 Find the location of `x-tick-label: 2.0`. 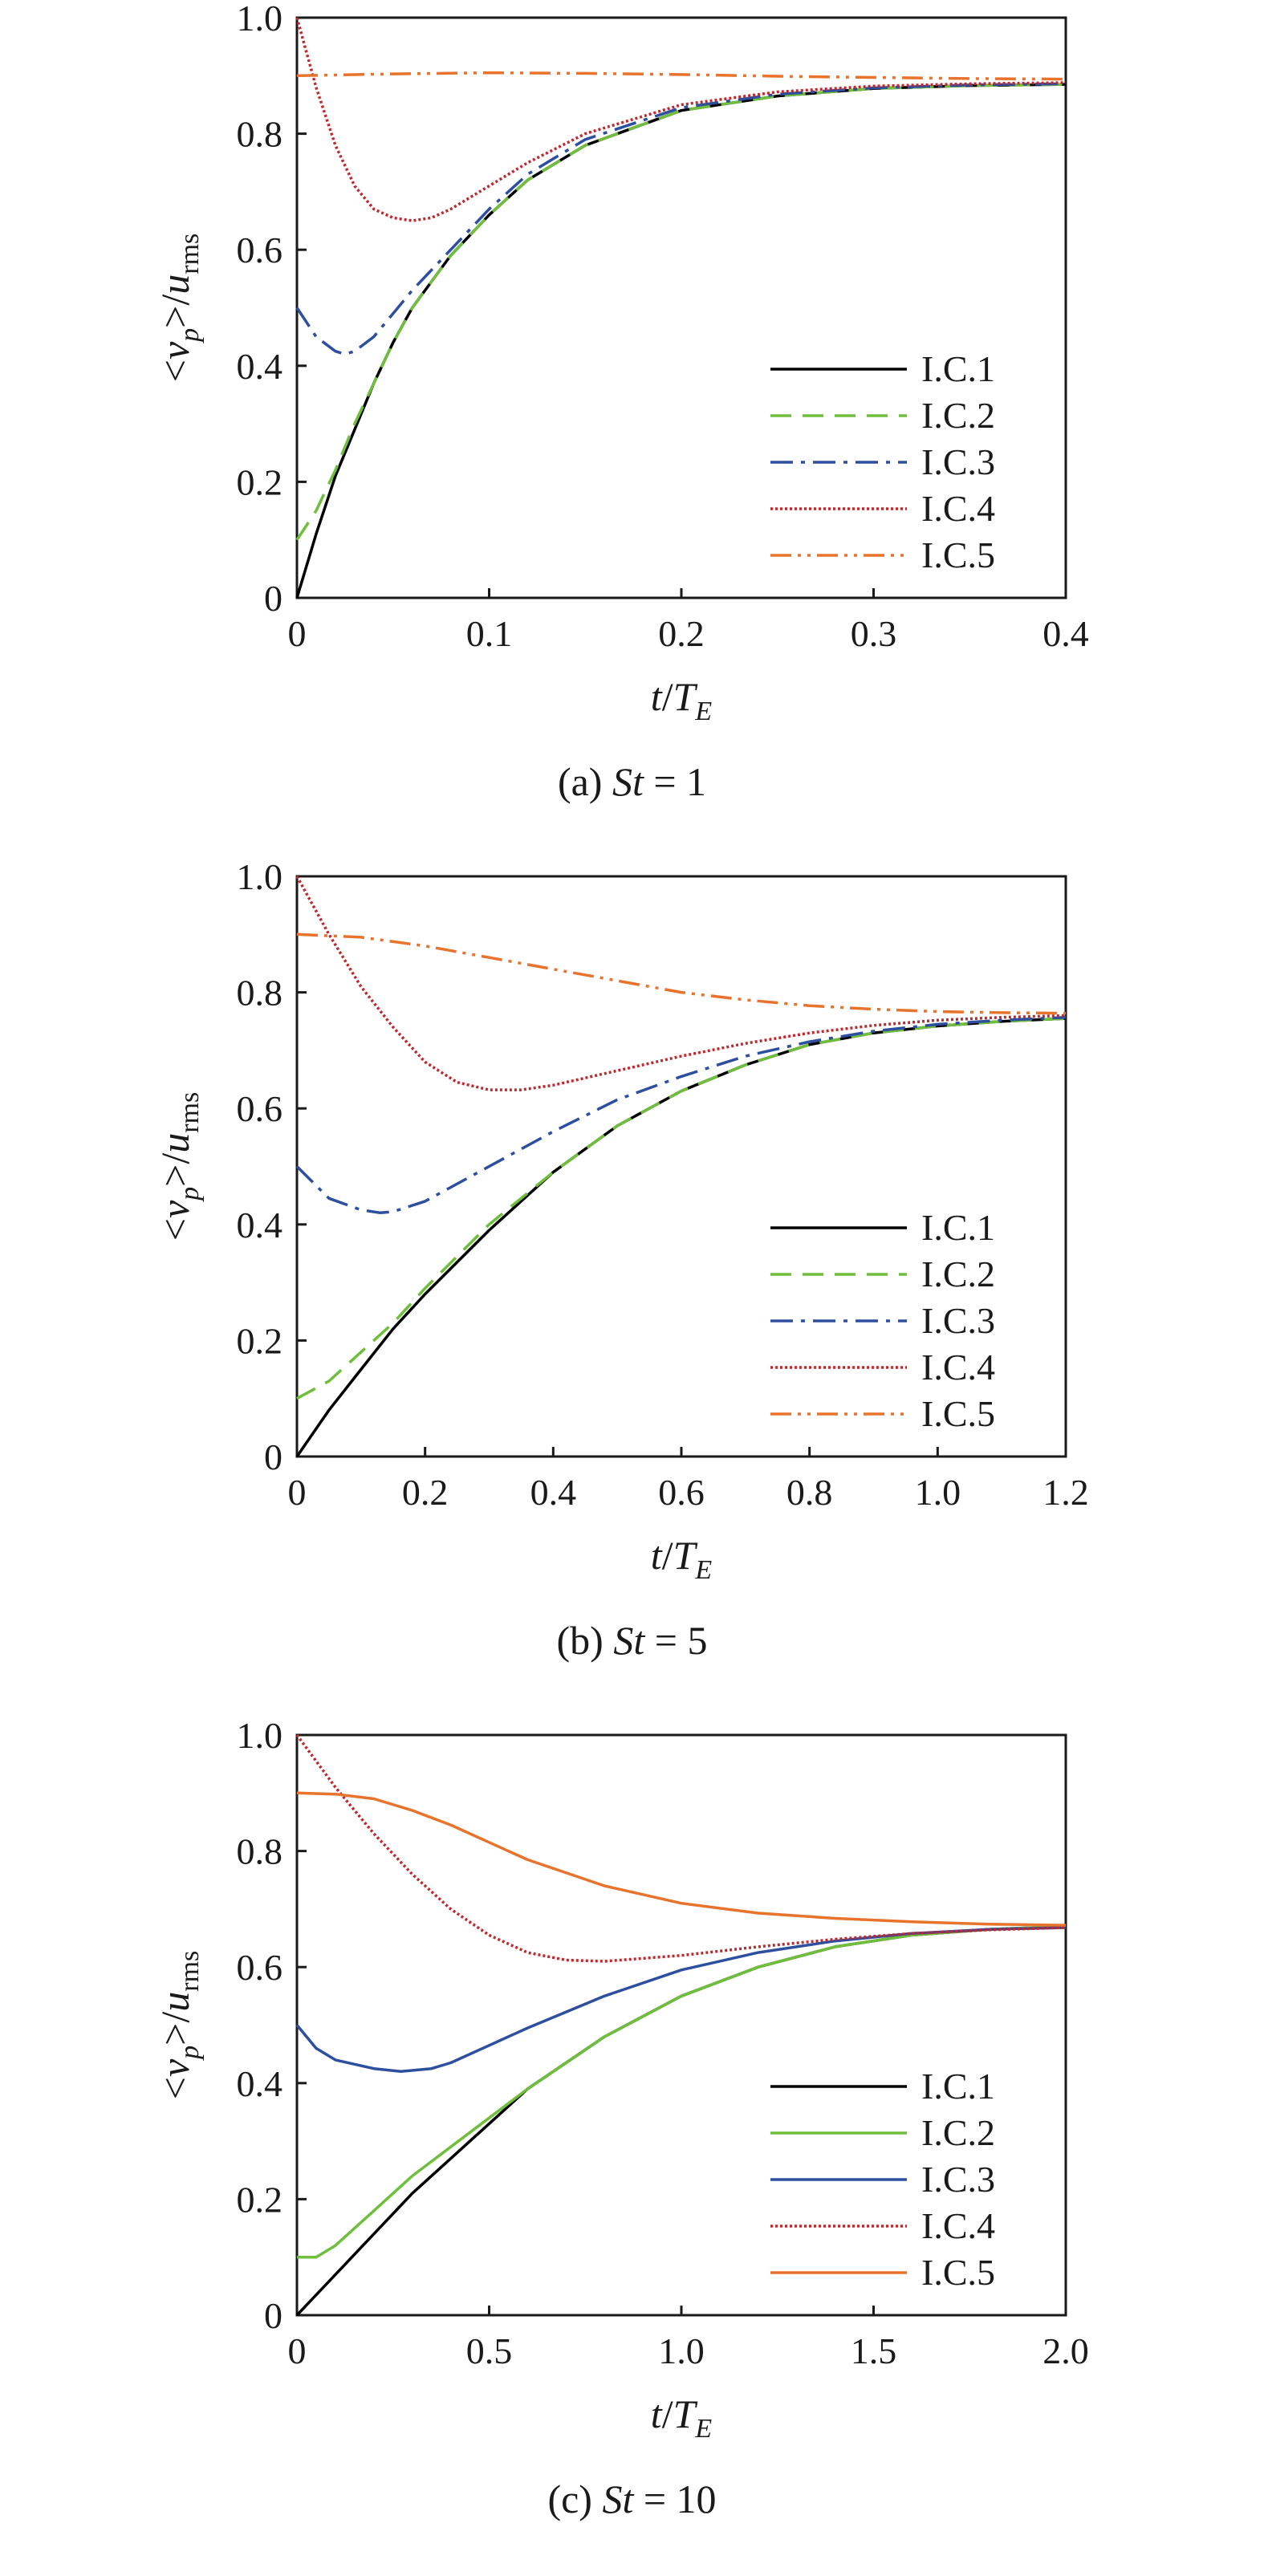

x-tick-label: 2.0 is located at coordinates (1065, 2350).